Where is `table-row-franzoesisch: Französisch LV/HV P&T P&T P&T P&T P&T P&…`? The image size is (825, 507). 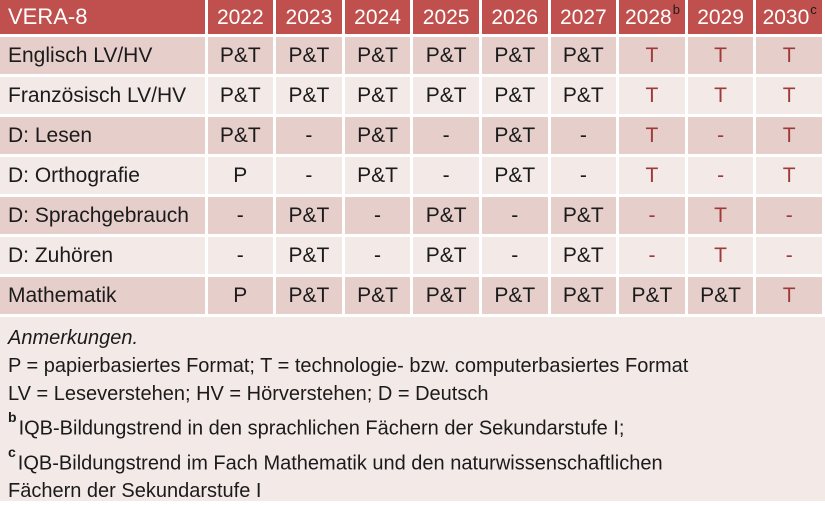
table-row-franzoesisch: Französisch LV/HV P&T P&T P&T P&T P&T P&… is located at coordinates (412, 96).